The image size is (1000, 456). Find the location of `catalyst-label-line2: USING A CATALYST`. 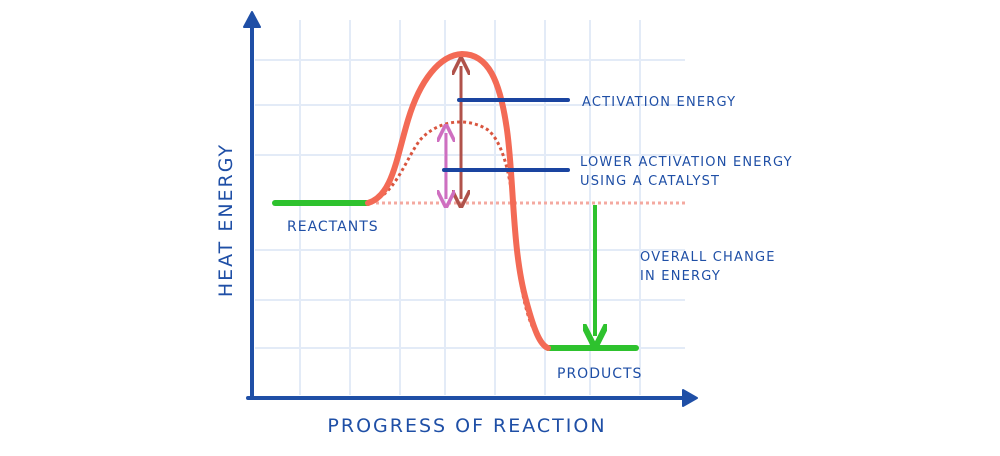

catalyst-label-line2: USING A CATALYST is located at coordinates (650, 181).